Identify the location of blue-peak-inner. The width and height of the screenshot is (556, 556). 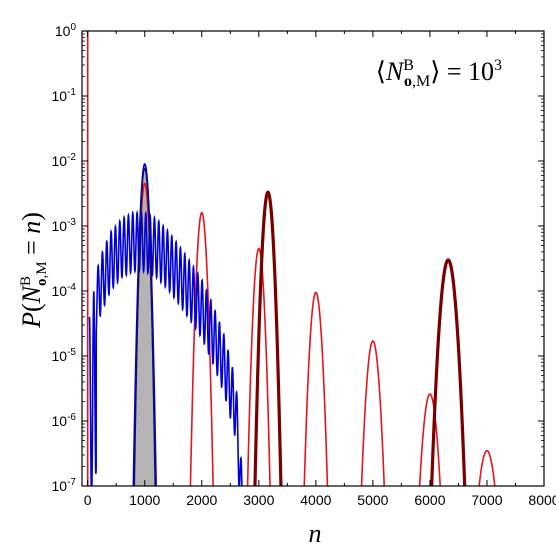
(144, 326).